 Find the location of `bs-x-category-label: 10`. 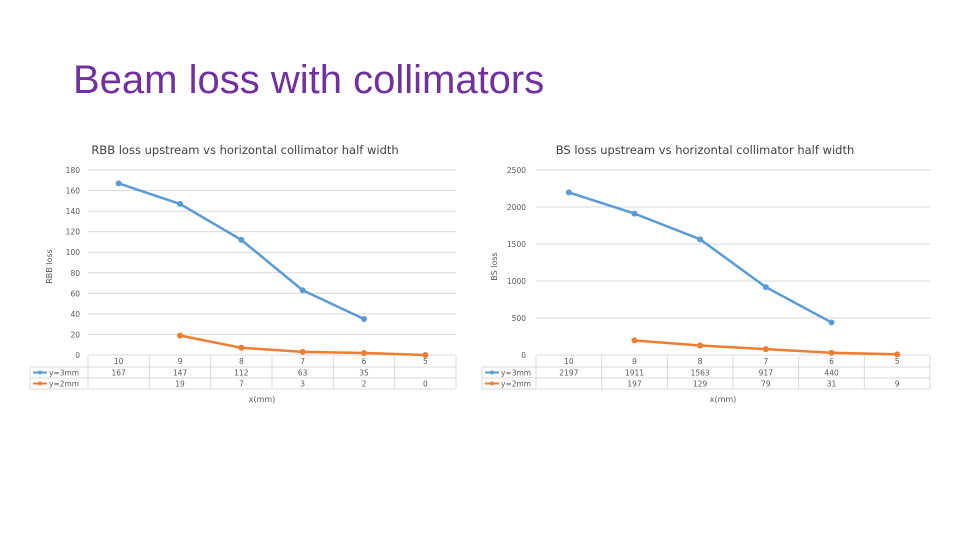

bs-x-category-label: 10 is located at coordinates (569, 361).